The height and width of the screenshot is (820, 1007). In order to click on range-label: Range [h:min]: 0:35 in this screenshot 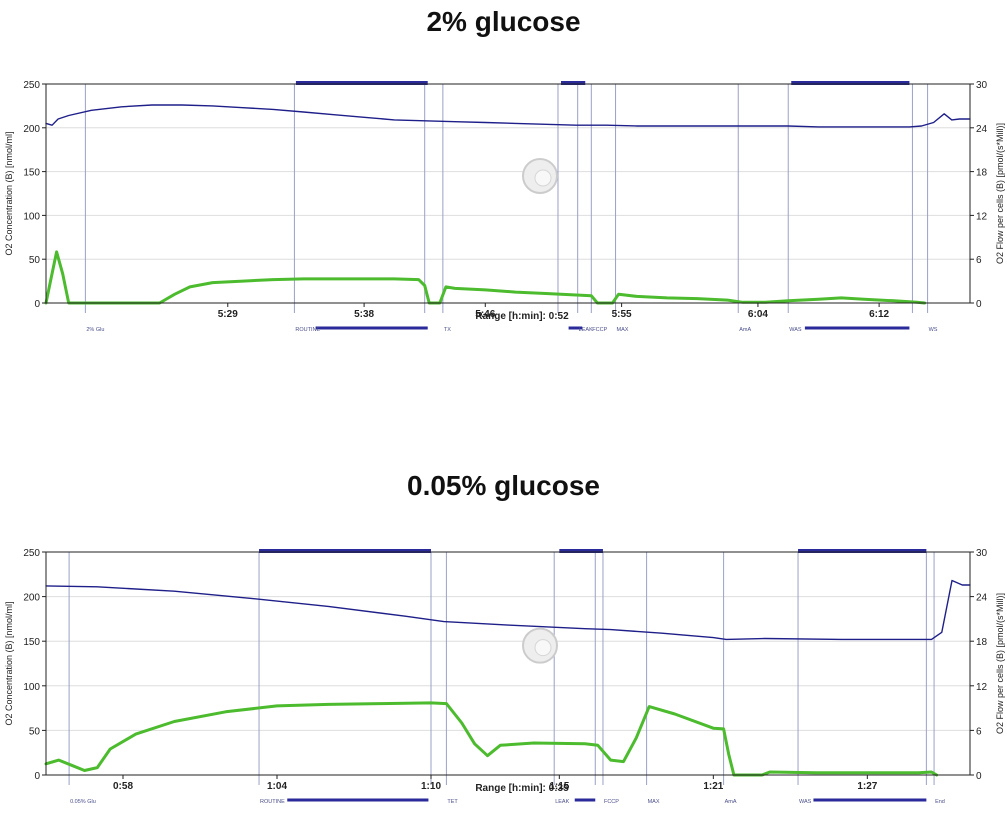, I will do `click(522, 788)`.